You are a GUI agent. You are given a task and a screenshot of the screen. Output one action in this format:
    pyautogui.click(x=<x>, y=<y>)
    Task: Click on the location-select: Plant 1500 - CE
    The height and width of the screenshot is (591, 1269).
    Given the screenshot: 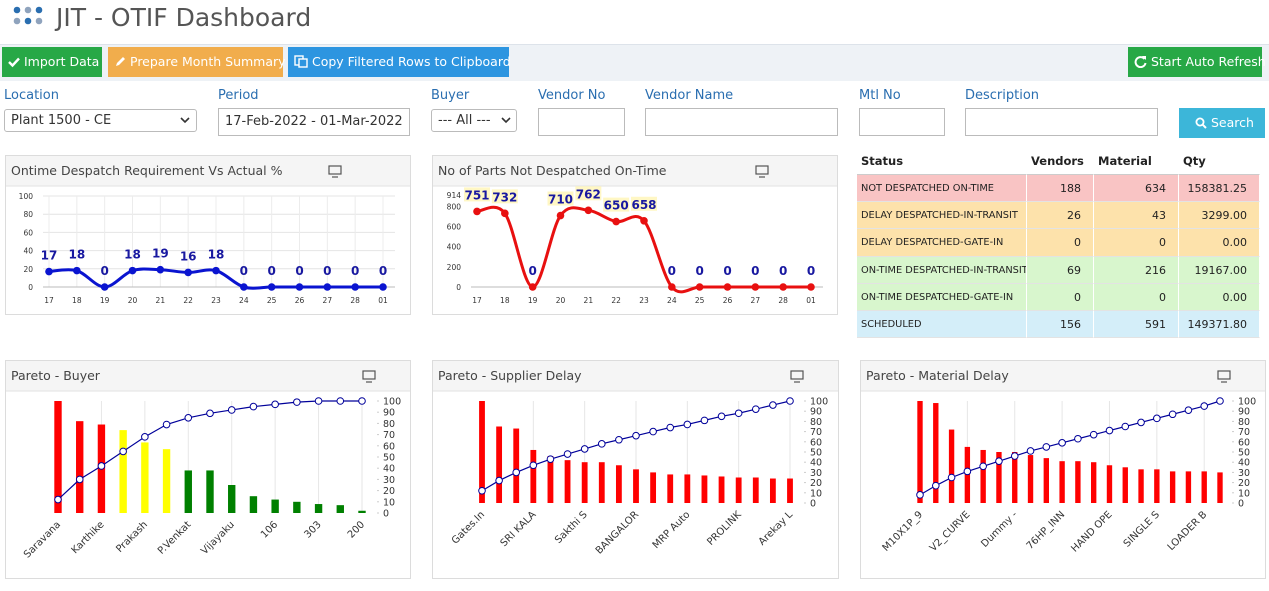 What is the action you would take?
    pyautogui.click(x=100, y=120)
    